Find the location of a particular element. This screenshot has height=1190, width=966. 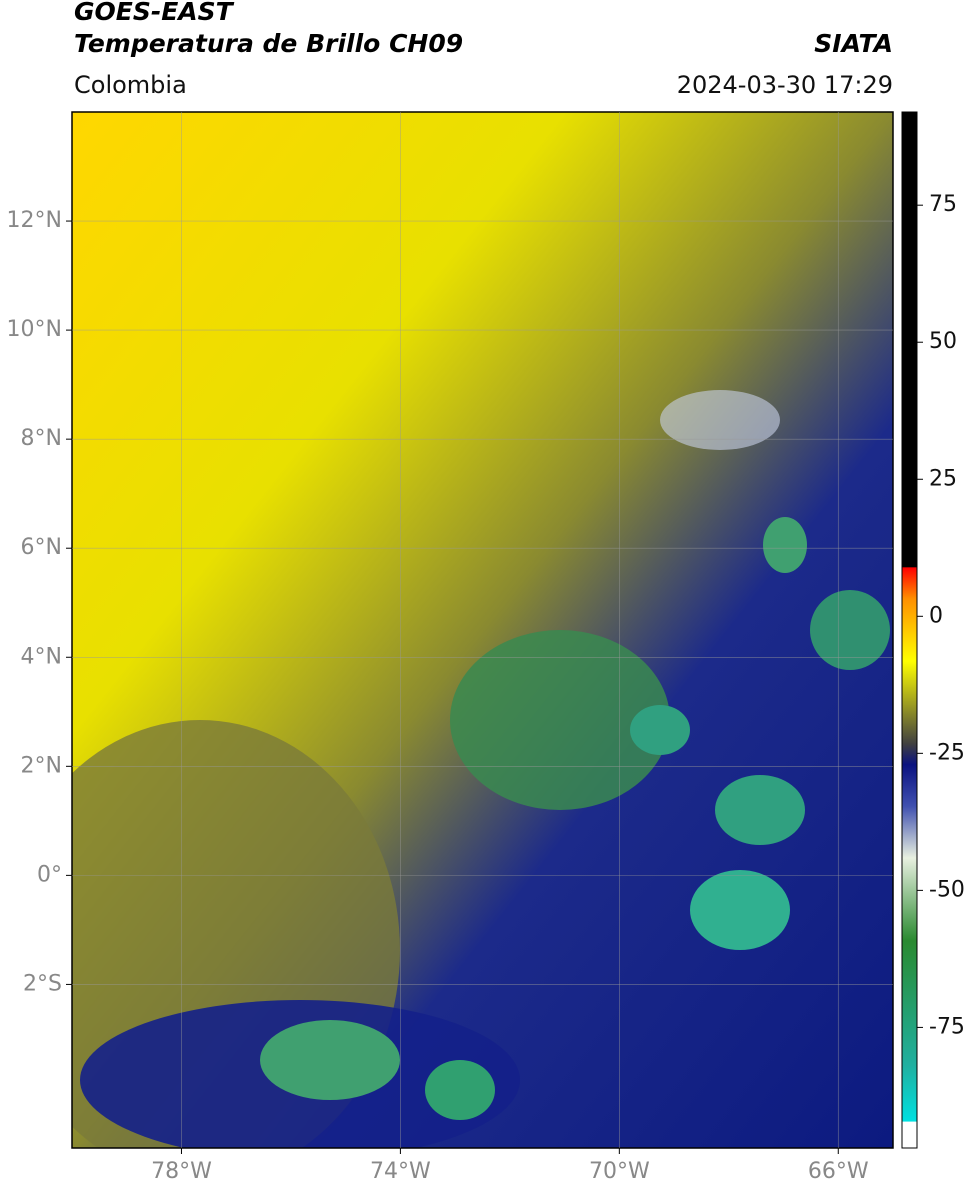

y-tick-label: 6°N is located at coordinates (41, 547).